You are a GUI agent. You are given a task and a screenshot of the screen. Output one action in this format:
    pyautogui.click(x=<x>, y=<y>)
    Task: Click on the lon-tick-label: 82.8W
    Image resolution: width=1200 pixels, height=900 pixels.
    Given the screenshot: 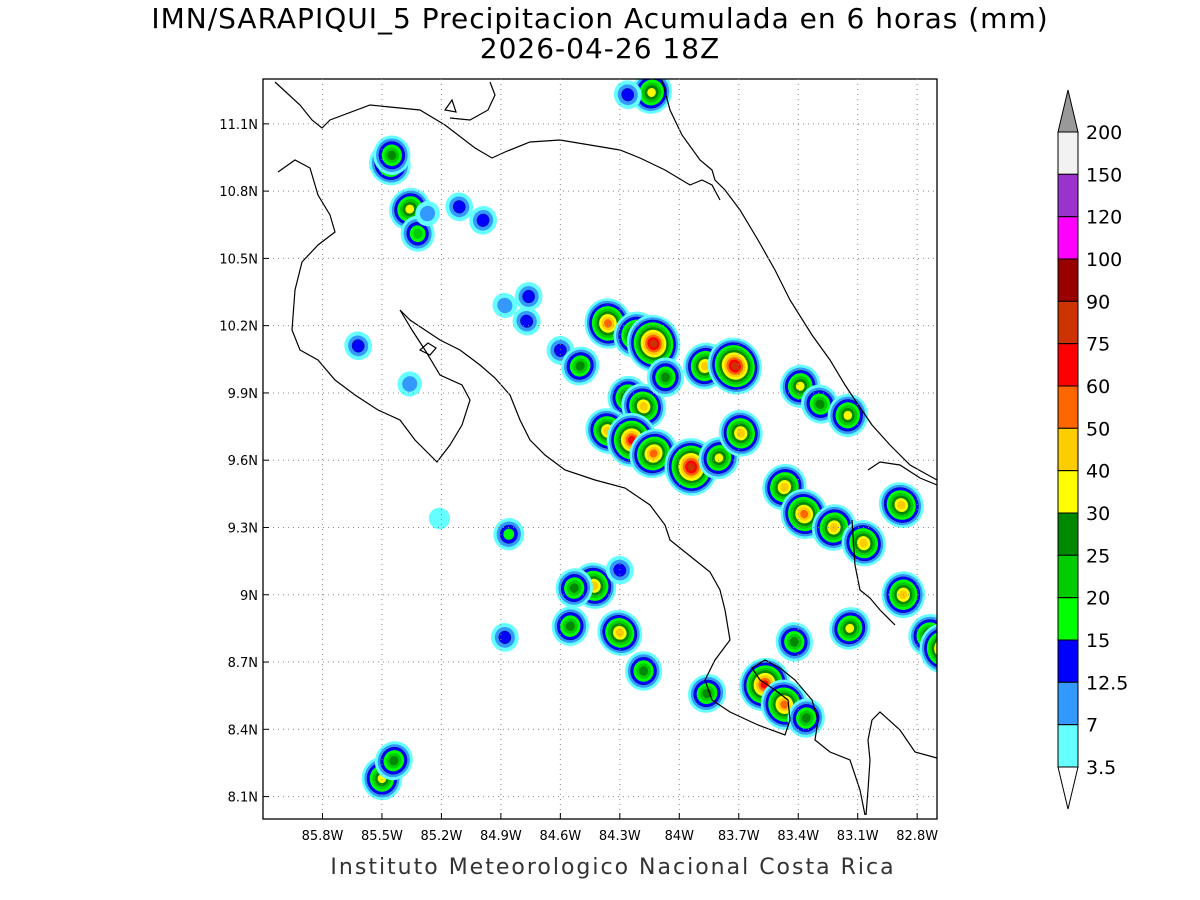 What is the action you would take?
    pyautogui.click(x=917, y=836)
    